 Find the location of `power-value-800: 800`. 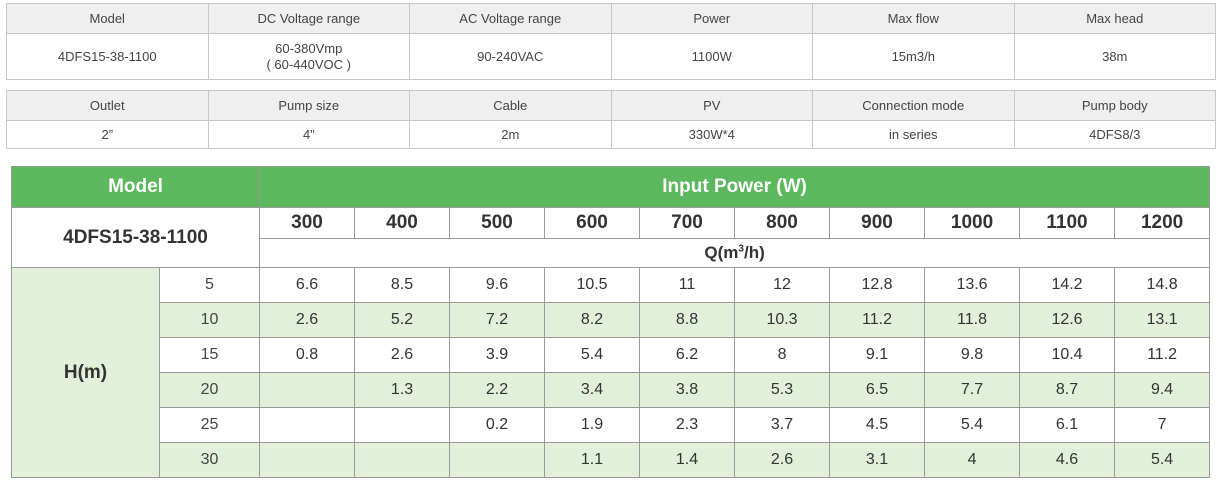

power-value-800: 800 is located at coordinates (782, 223).